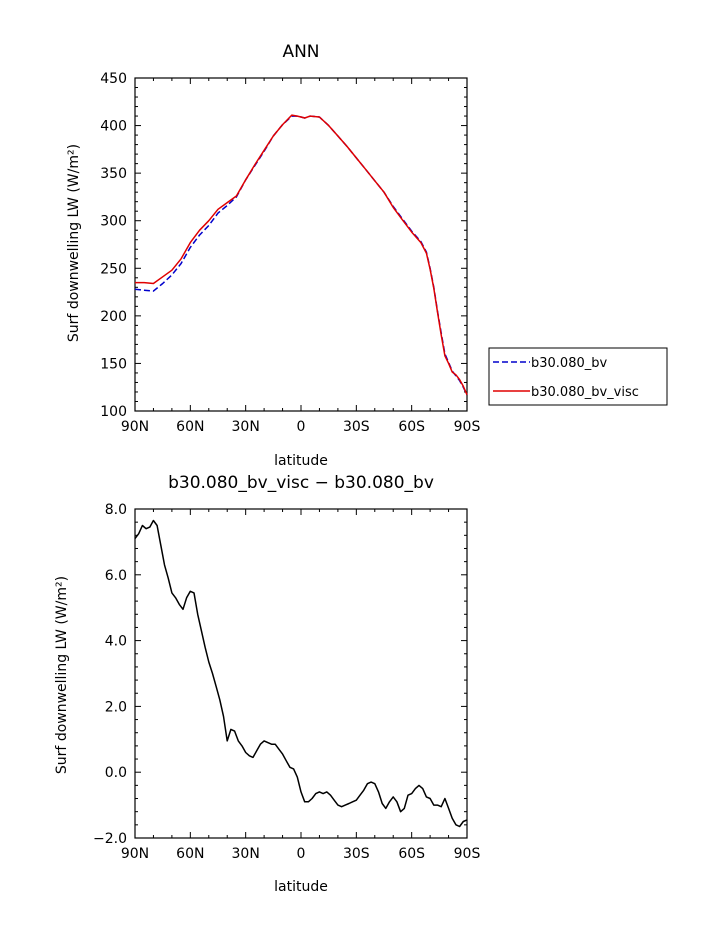  What do you see at coordinates (116, 576) in the screenshot?
I see `bottom-chart-y-tick-label: 6.0` at bounding box center [116, 576].